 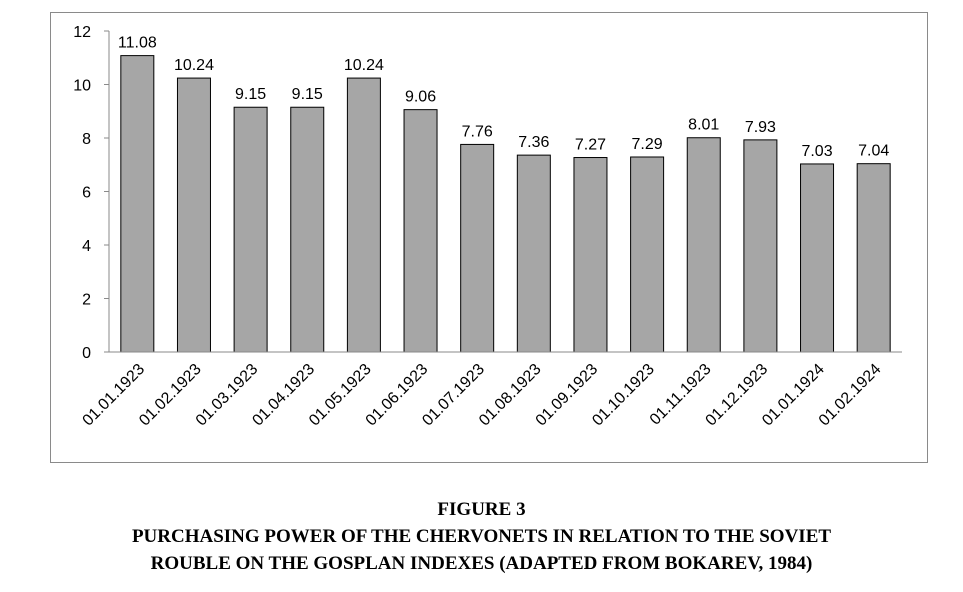 What do you see at coordinates (363, 215) in the screenshot?
I see `bar-01.05.1923` at bounding box center [363, 215].